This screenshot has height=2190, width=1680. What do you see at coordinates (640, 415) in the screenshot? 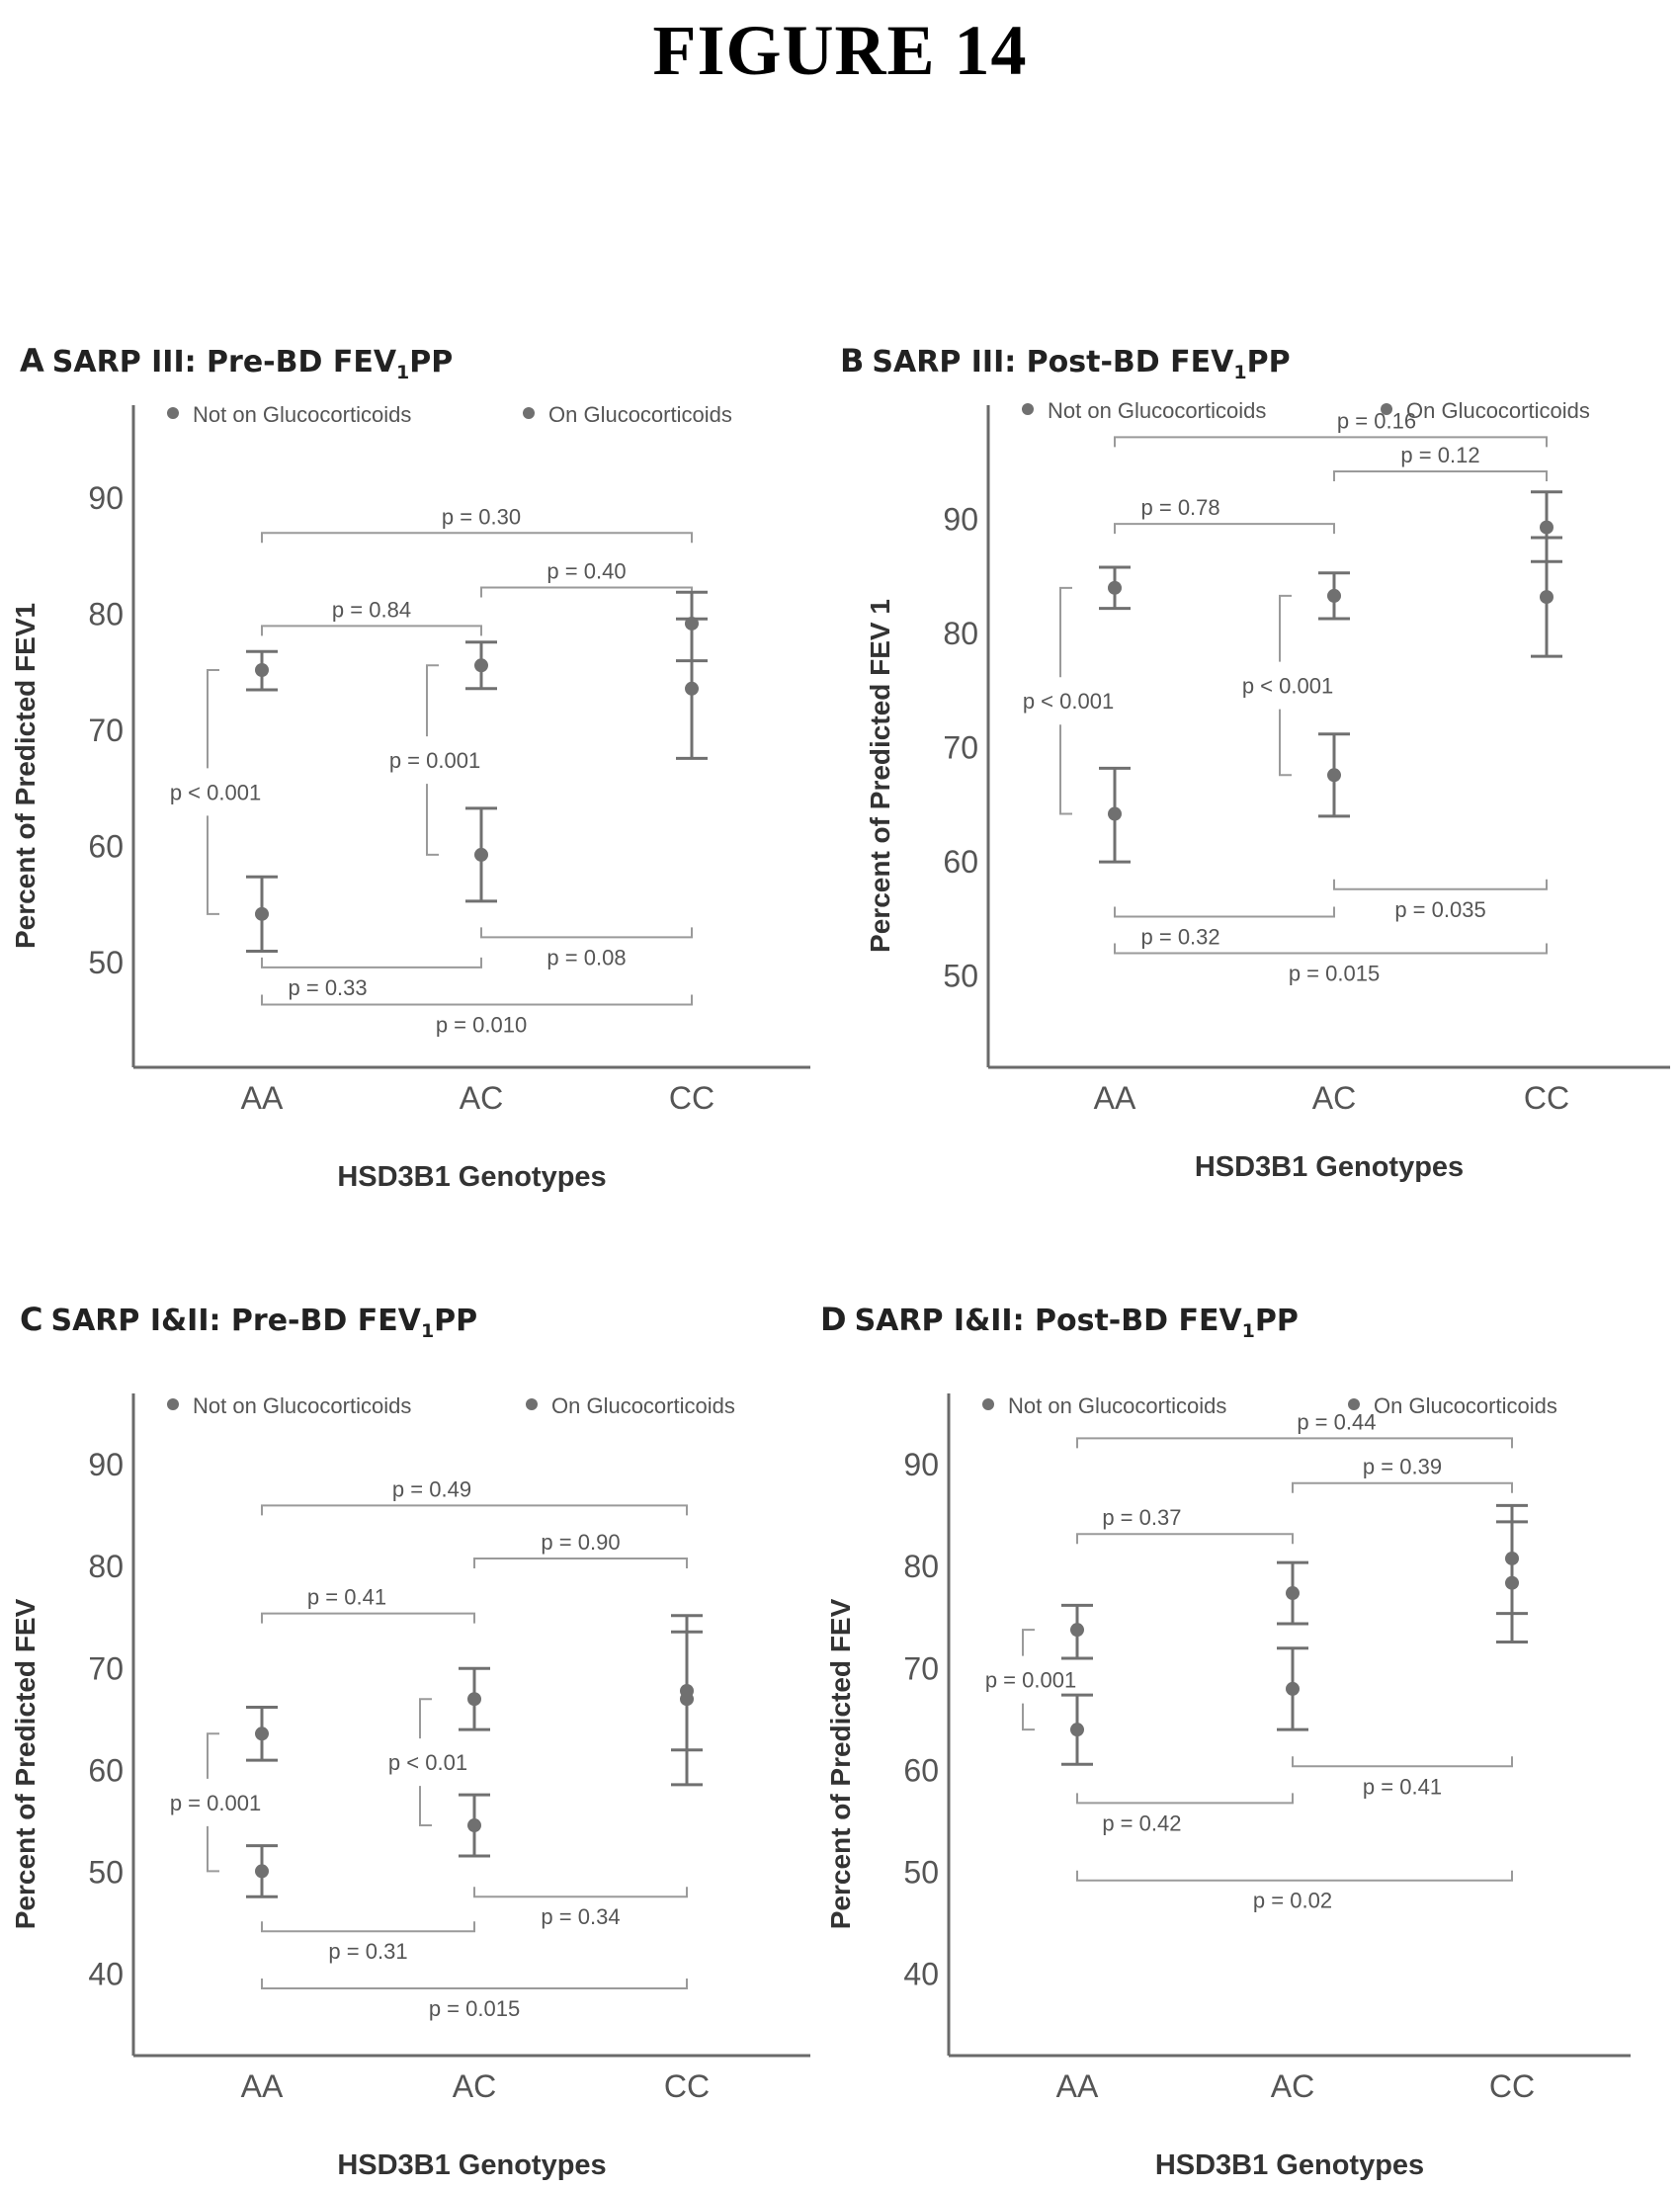
I see `panel-a-legend-label-2: On Glucocorticoids` at bounding box center [640, 415].